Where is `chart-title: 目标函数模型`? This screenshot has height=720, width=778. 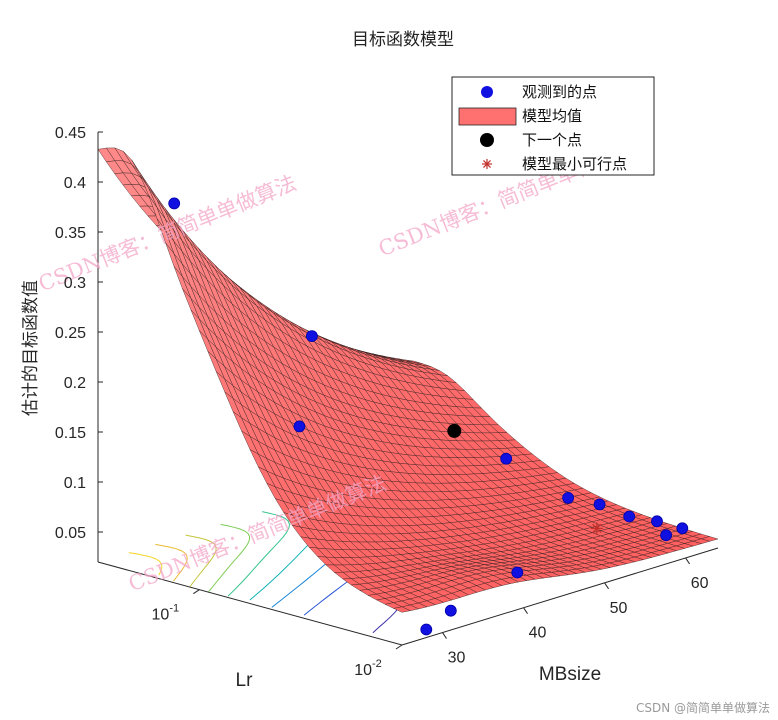 chart-title: 目标函数模型 is located at coordinates (403, 40).